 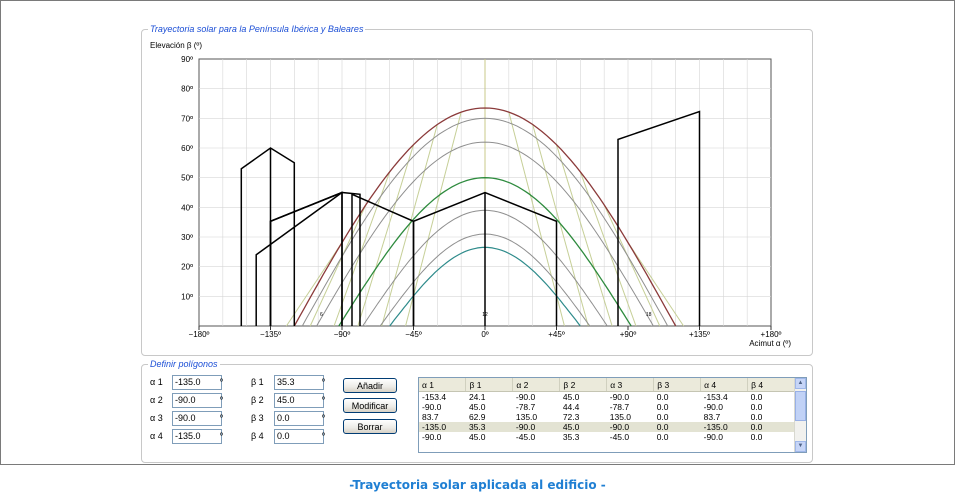 What do you see at coordinates (197, 436) in the screenshot?
I see `alpha-4-input: -135.0` at bounding box center [197, 436].